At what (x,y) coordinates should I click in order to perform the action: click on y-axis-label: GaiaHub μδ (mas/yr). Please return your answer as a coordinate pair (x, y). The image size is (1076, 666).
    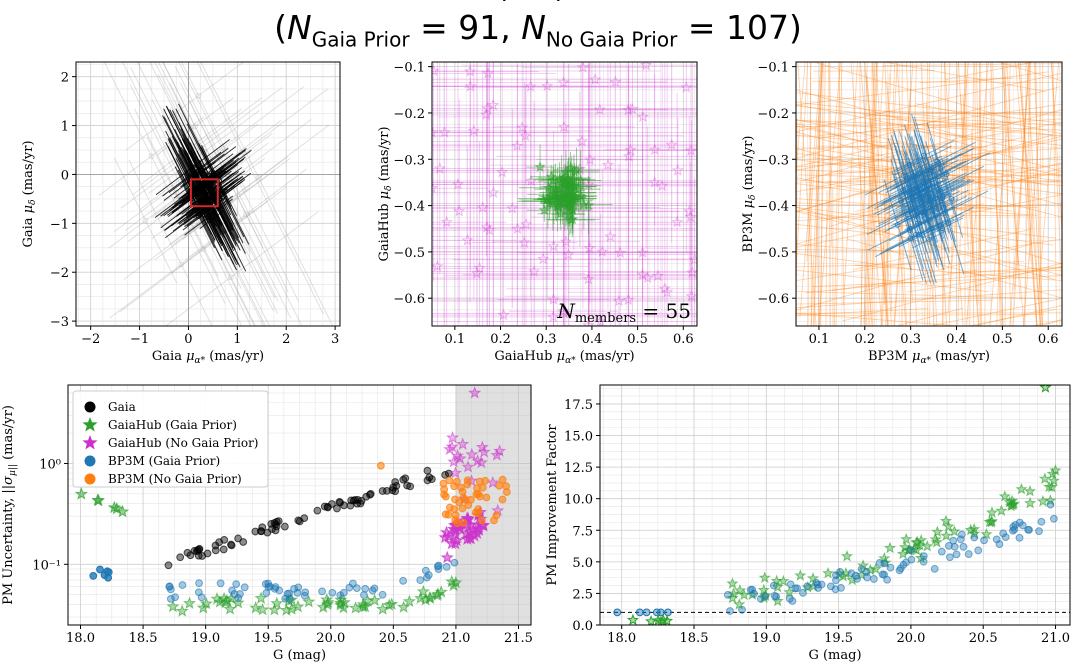
    Looking at the image, I should click on (385, 193).